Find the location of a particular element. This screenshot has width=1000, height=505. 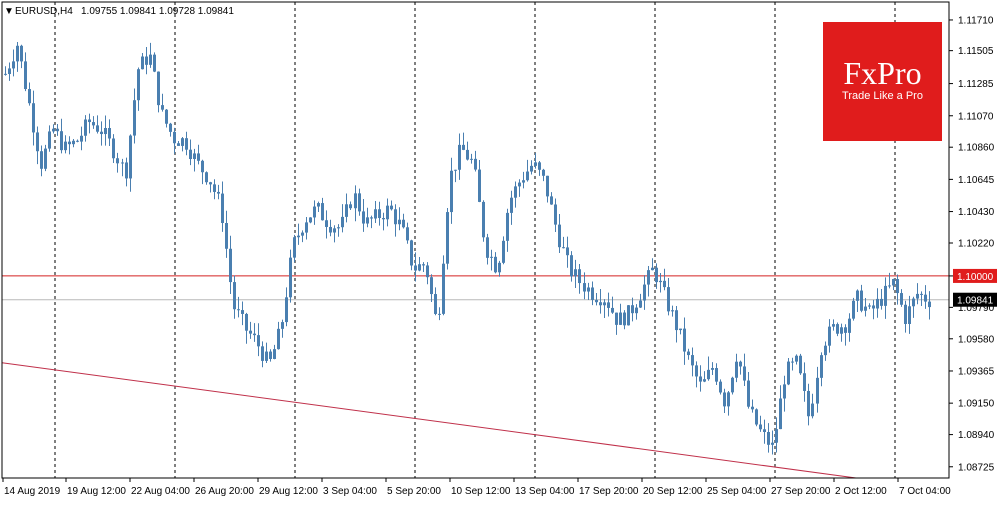

price-tick-label: 1.11285 is located at coordinates (976, 84).